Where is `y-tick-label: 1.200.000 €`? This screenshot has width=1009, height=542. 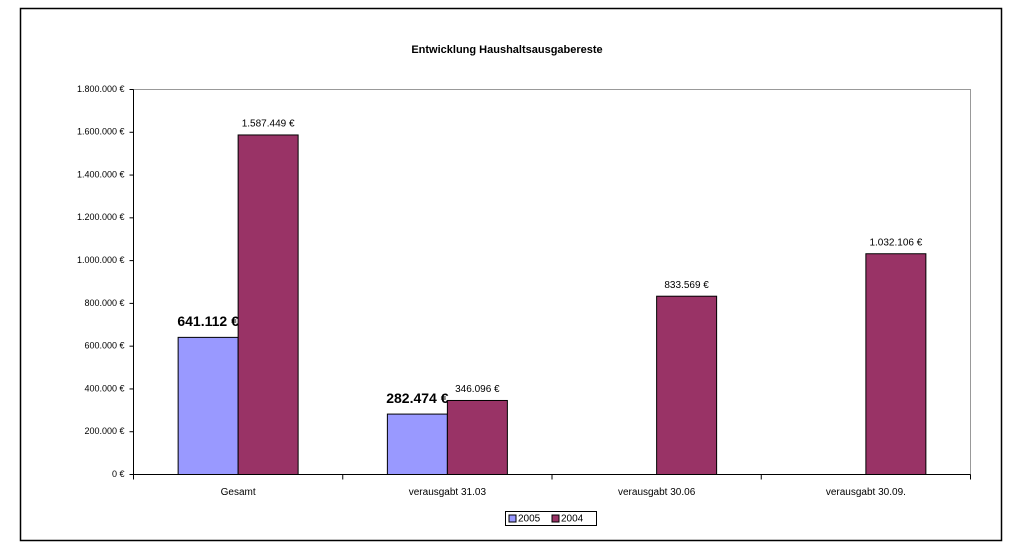
y-tick-label: 1.200.000 € is located at coordinates (101, 217).